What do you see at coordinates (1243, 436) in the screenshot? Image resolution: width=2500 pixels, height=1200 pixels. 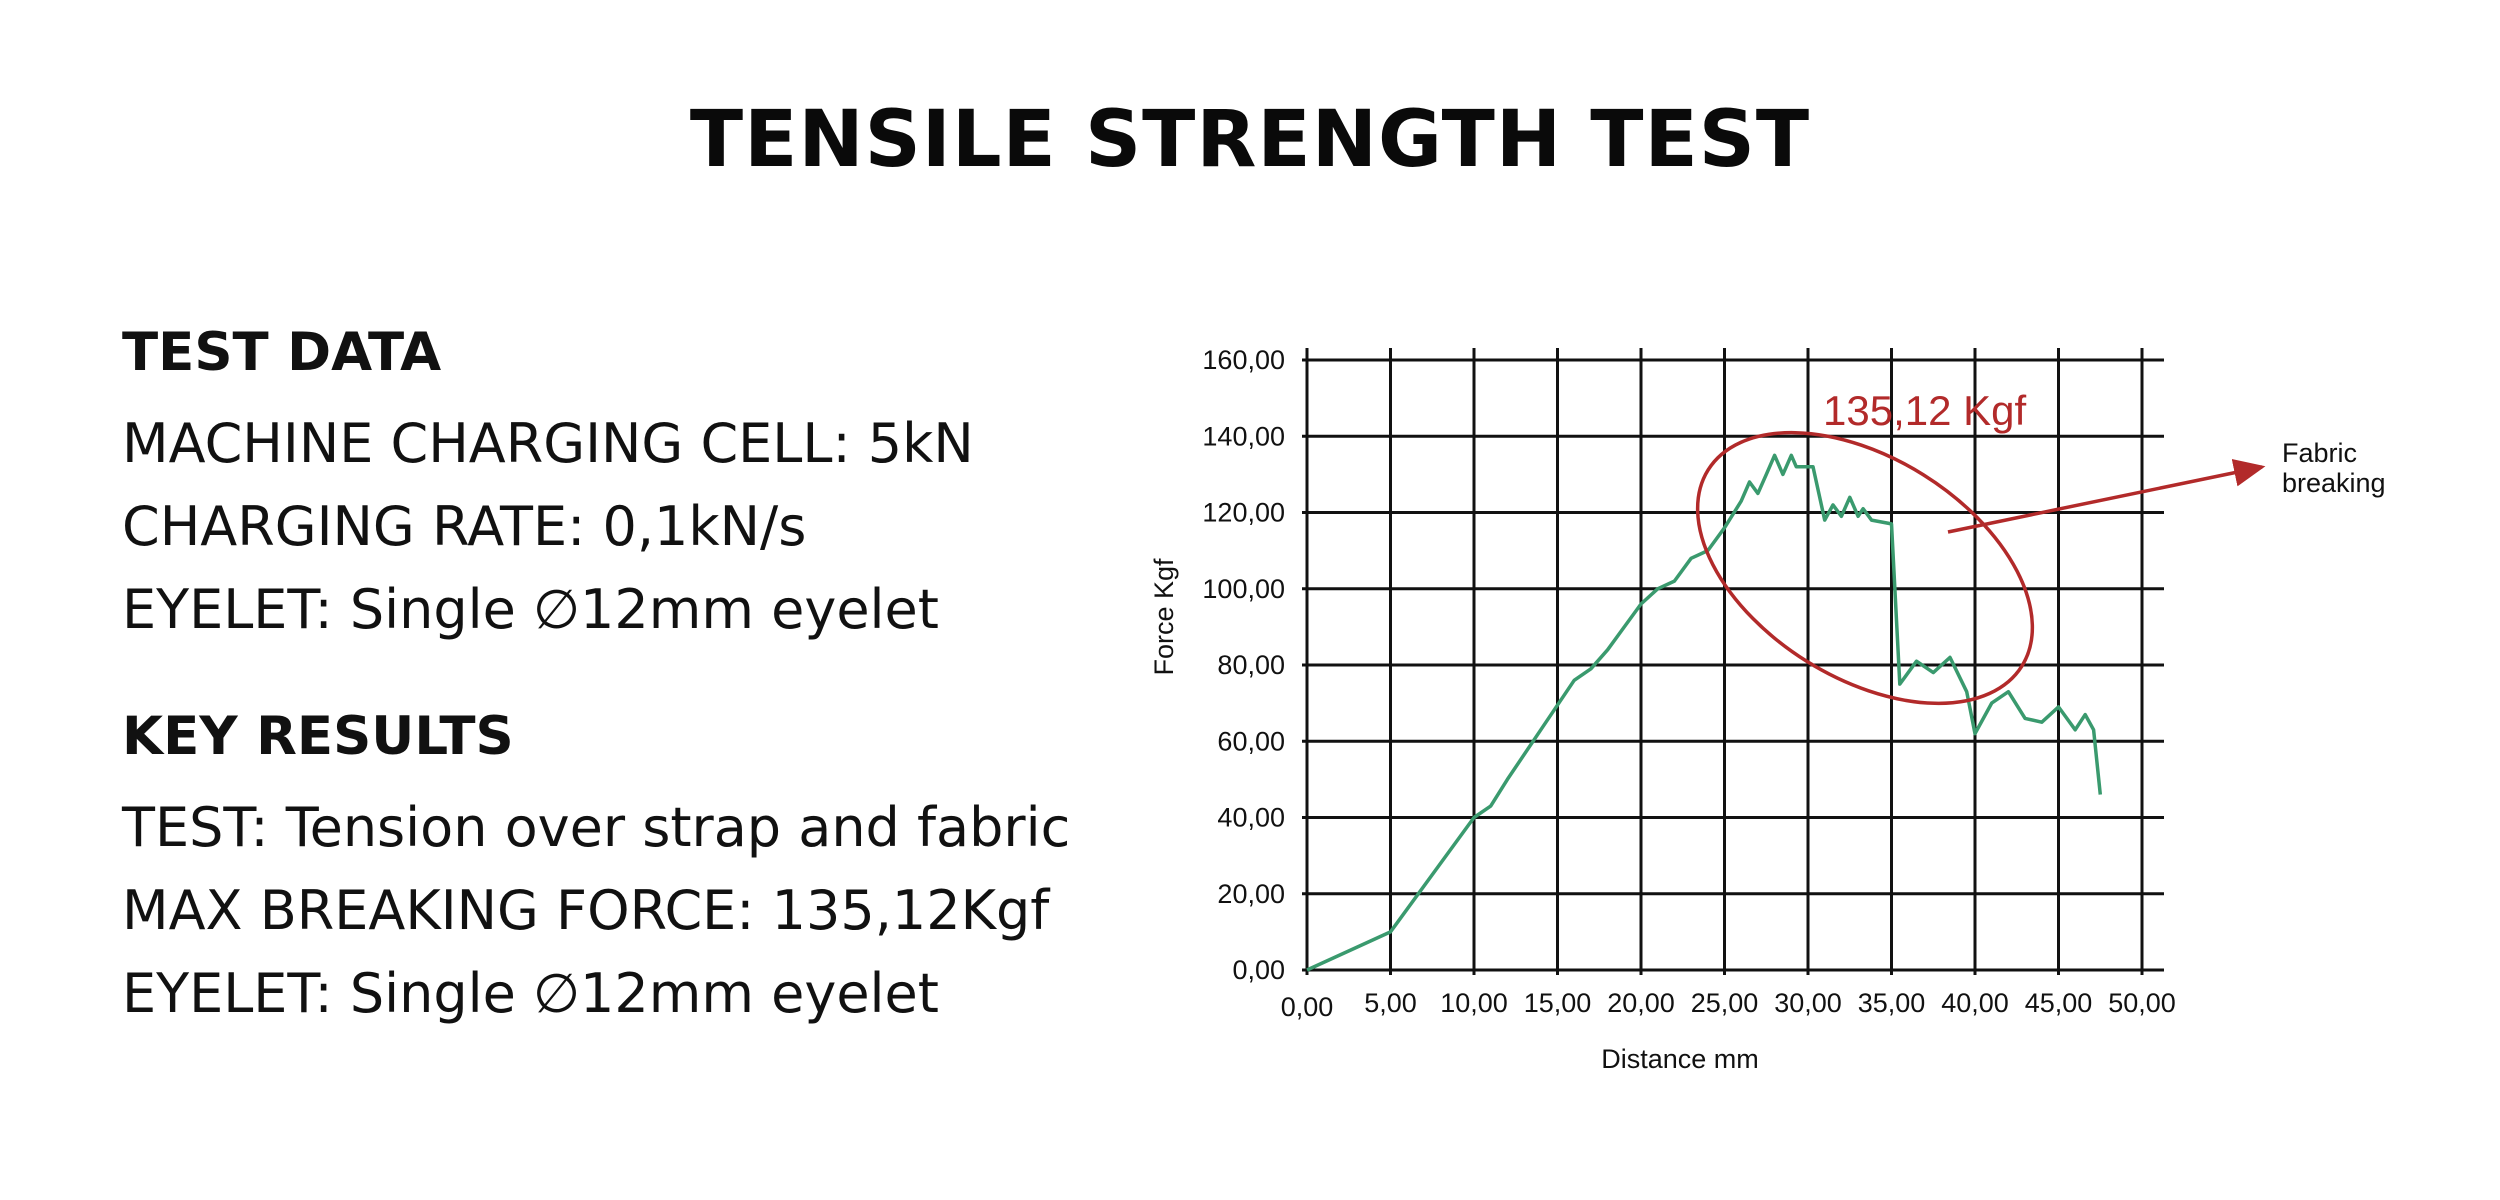 I see `y-tick-label: 140,00` at bounding box center [1243, 436].